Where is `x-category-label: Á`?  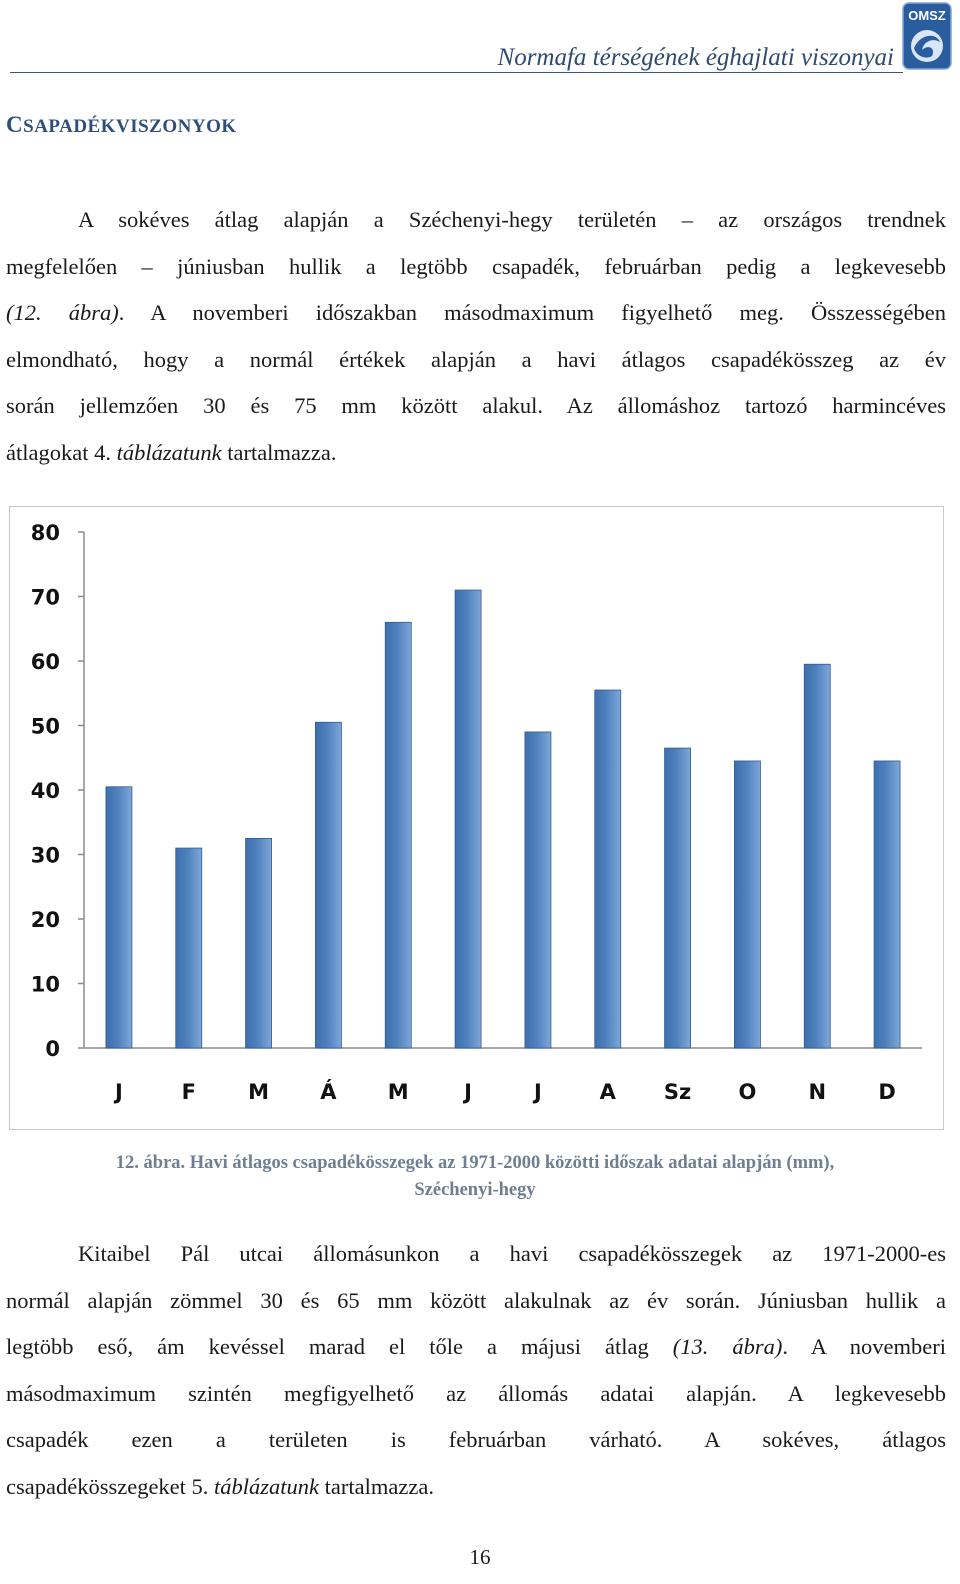
x-category-label: Á is located at coordinates (328, 1091).